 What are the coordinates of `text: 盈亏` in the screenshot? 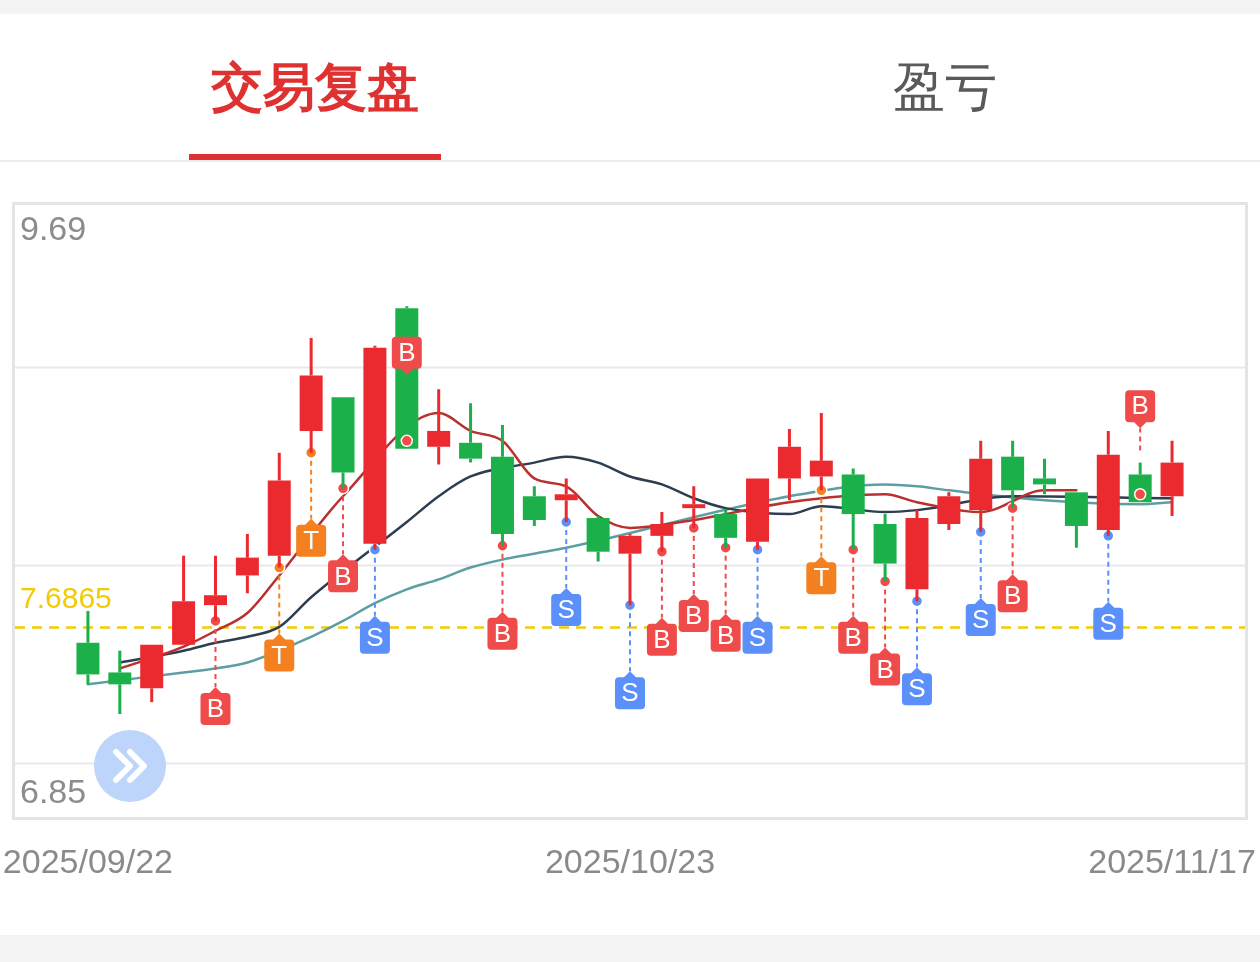 It's located at (945, 87).